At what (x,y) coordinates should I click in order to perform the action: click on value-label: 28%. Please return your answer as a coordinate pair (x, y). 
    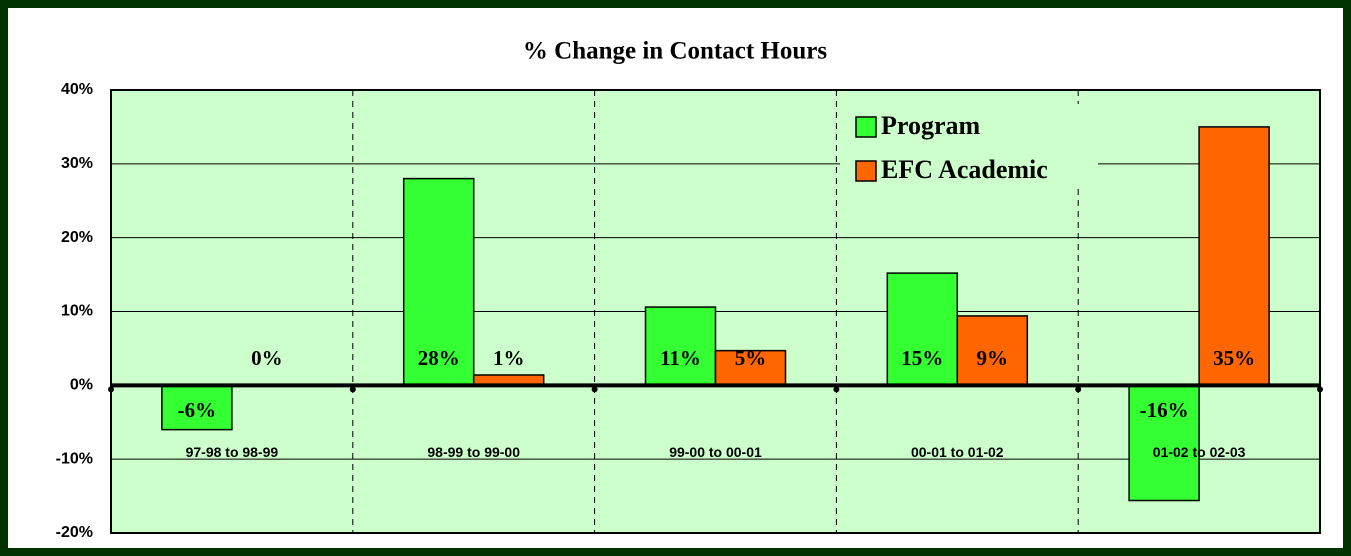
    Looking at the image, I should click on (439, 358).